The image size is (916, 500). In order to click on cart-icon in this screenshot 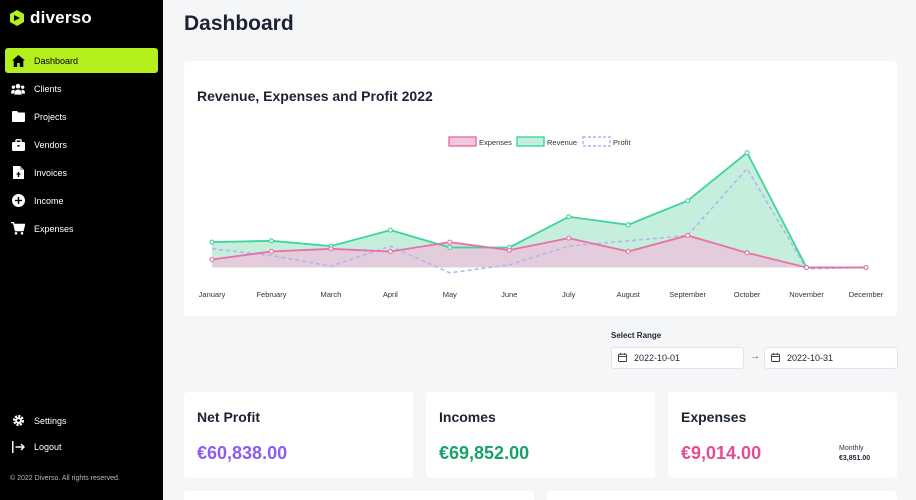, I will do `click(18, 229)`.